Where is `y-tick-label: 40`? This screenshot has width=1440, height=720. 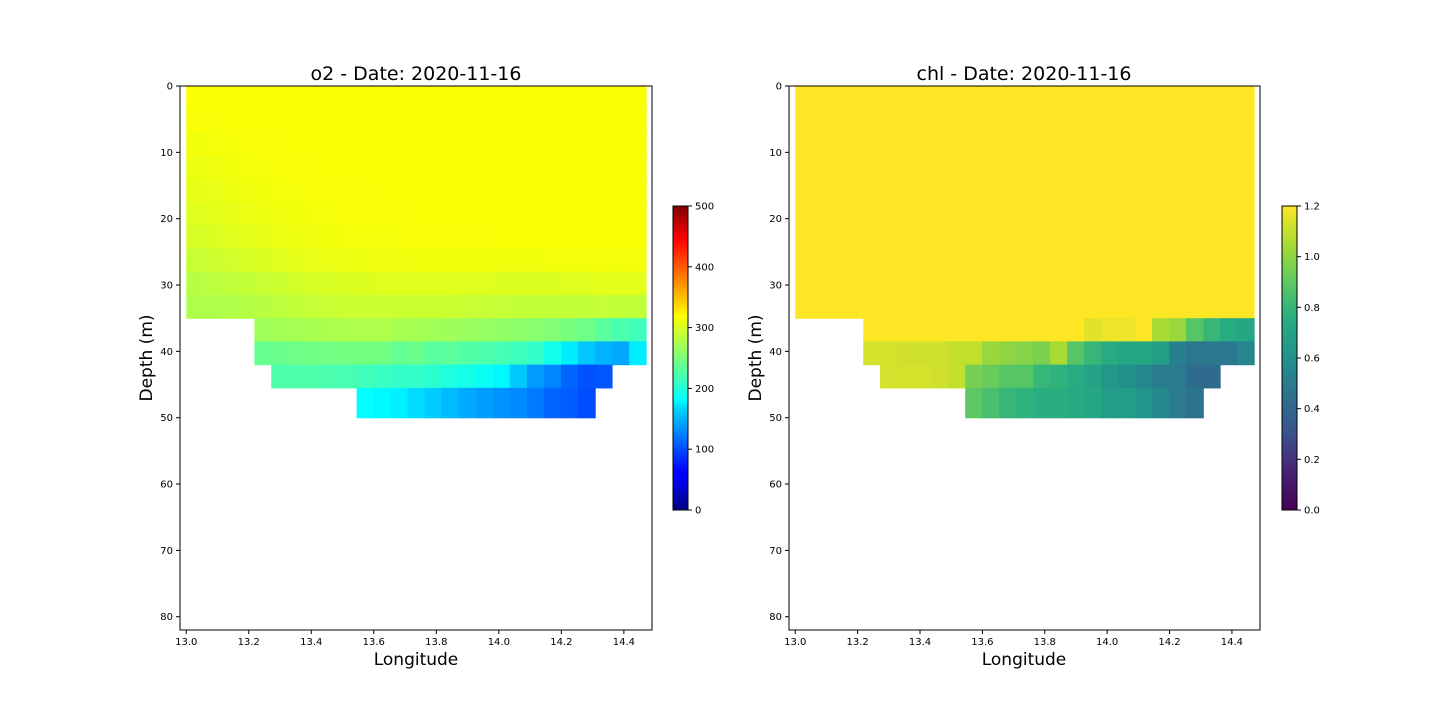
y-tick-label: 40 is located at coordinates (775, 352).